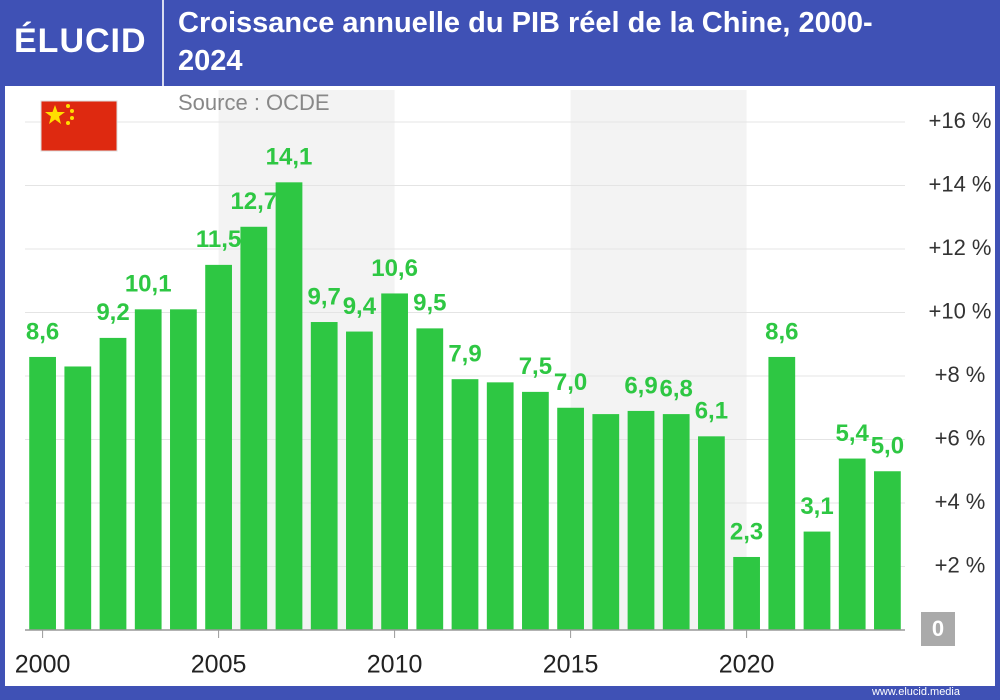  What do you see at coordinates (711, 411) in the screenshot?
I see `value-label: 6,1` at bounding box center [711, 411].